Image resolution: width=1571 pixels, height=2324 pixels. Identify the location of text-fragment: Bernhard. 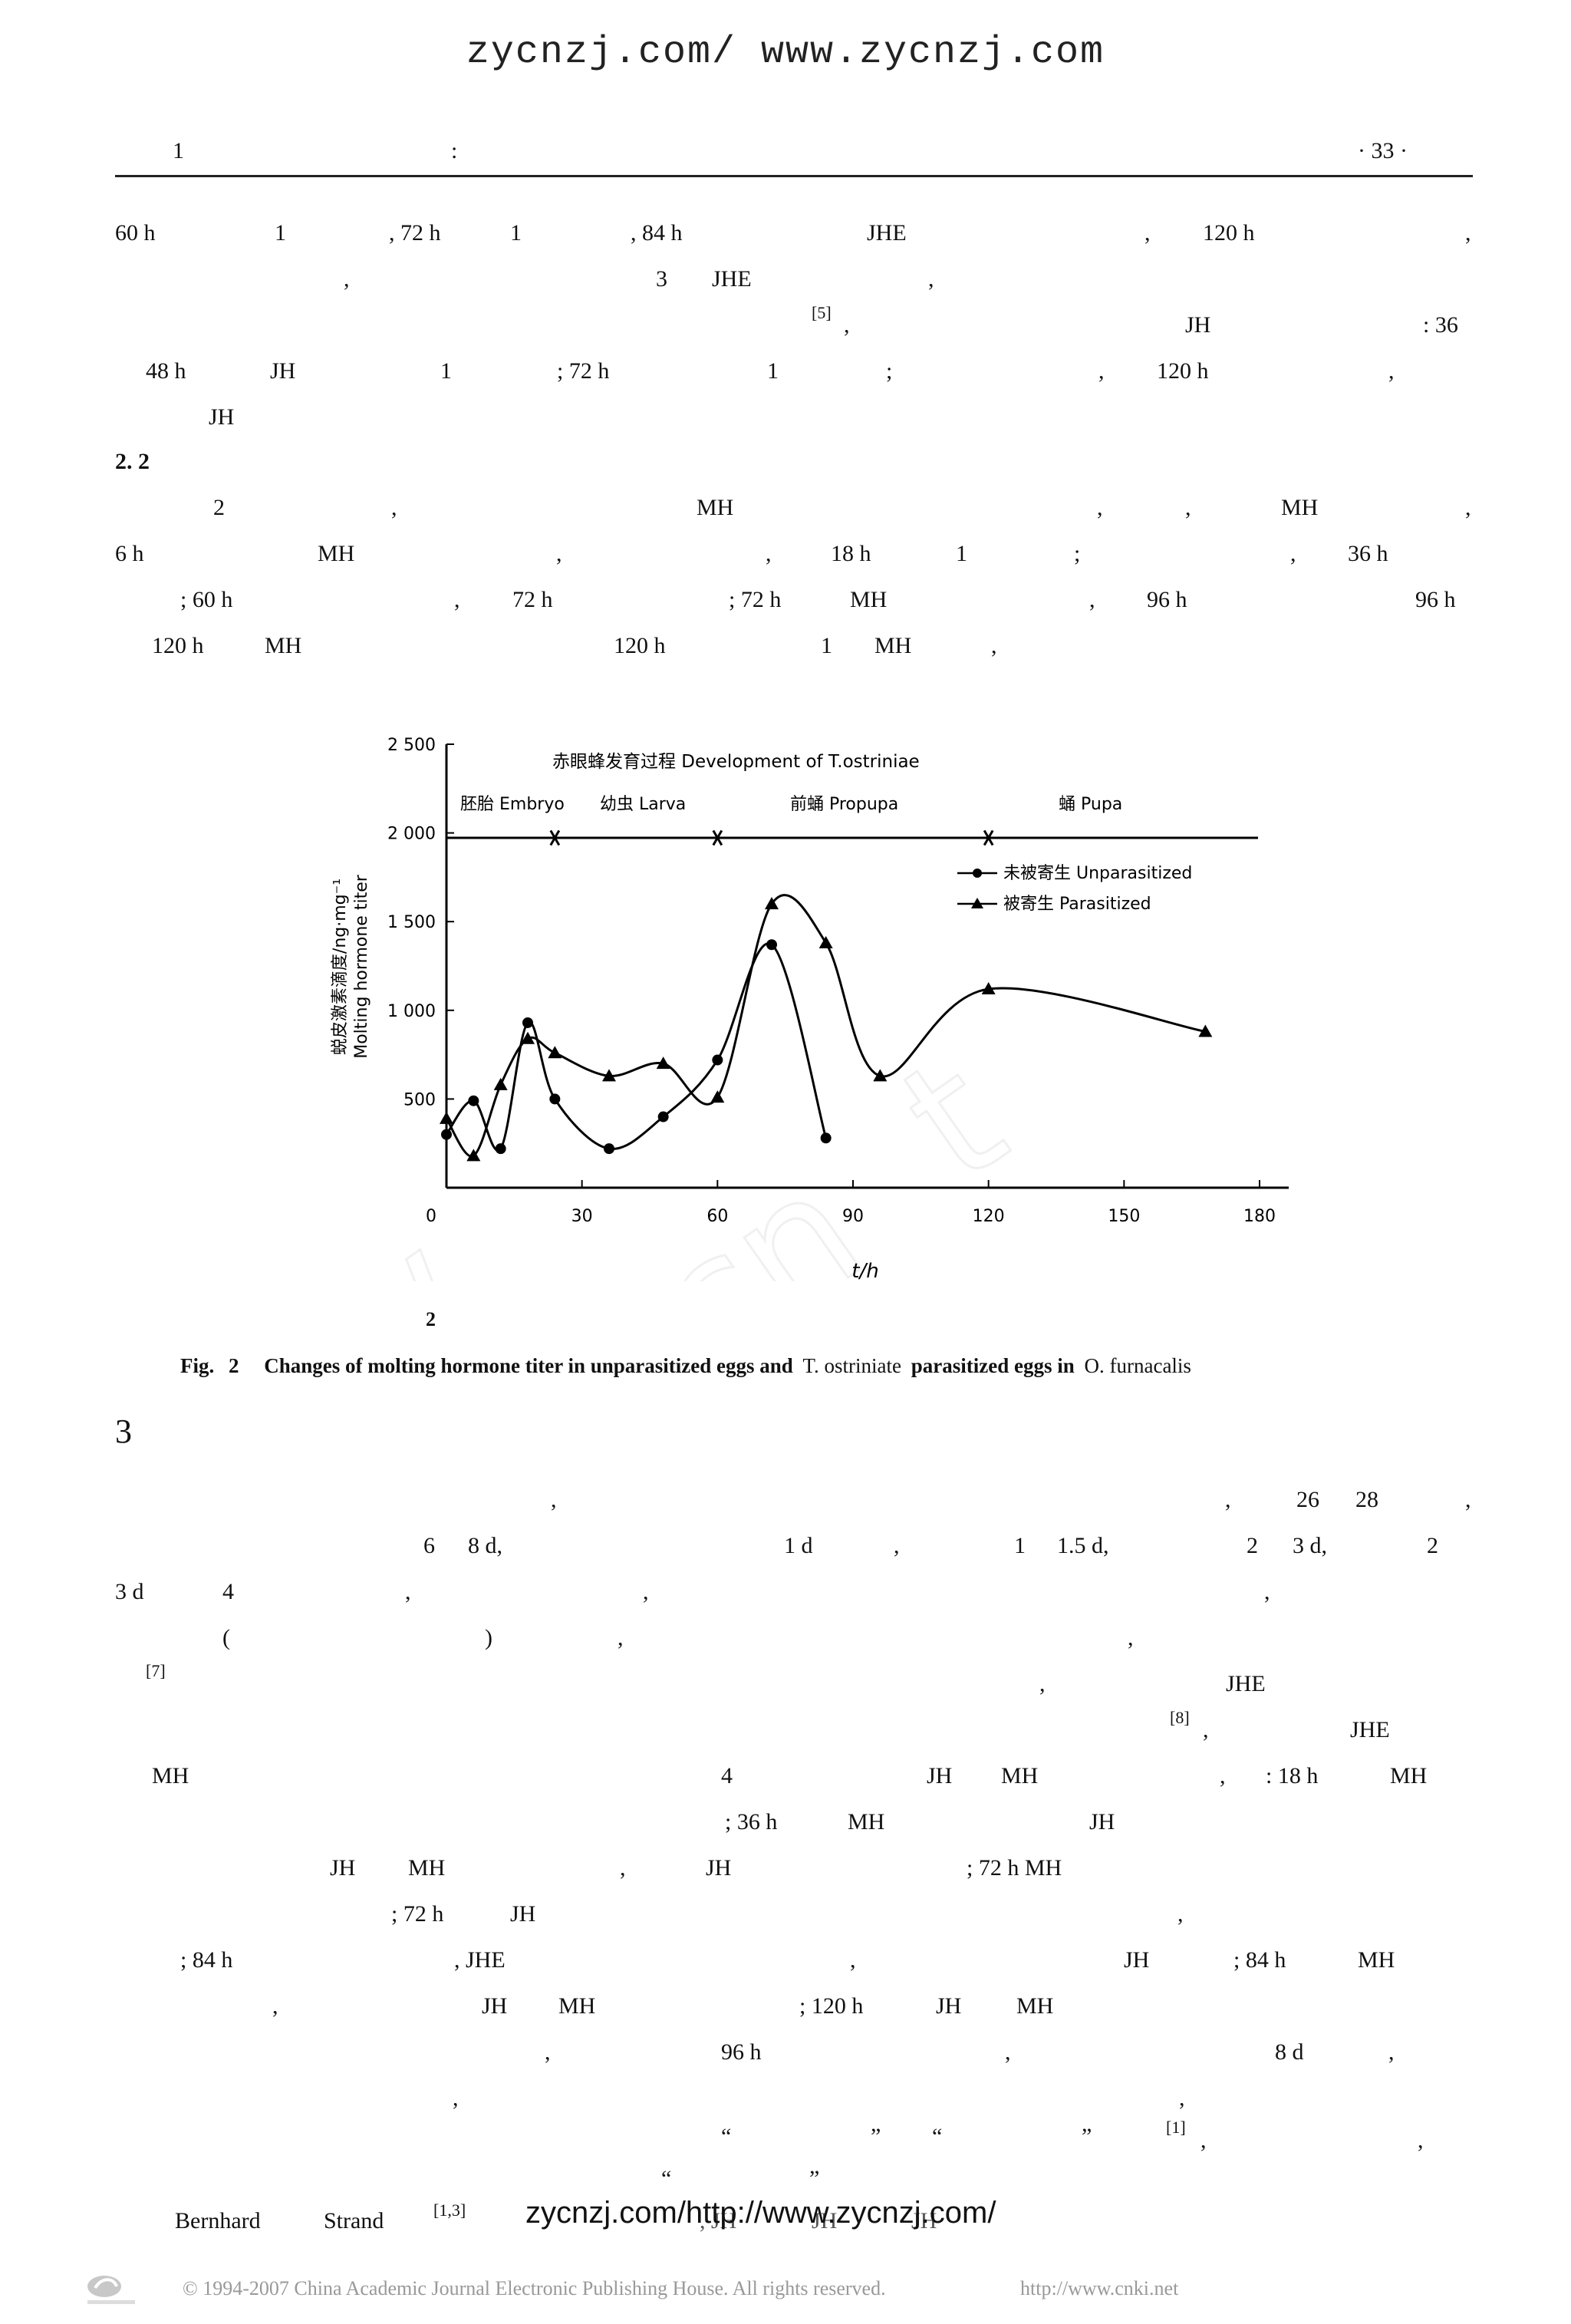
(218, 2220).